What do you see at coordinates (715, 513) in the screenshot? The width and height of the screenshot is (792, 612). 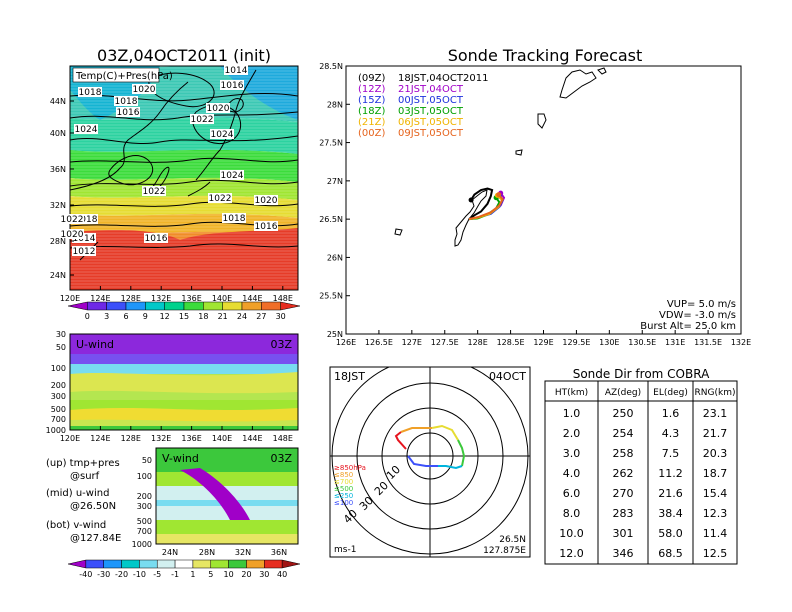 I see `table-cell: 12.3` at bounding box center [715, 513].